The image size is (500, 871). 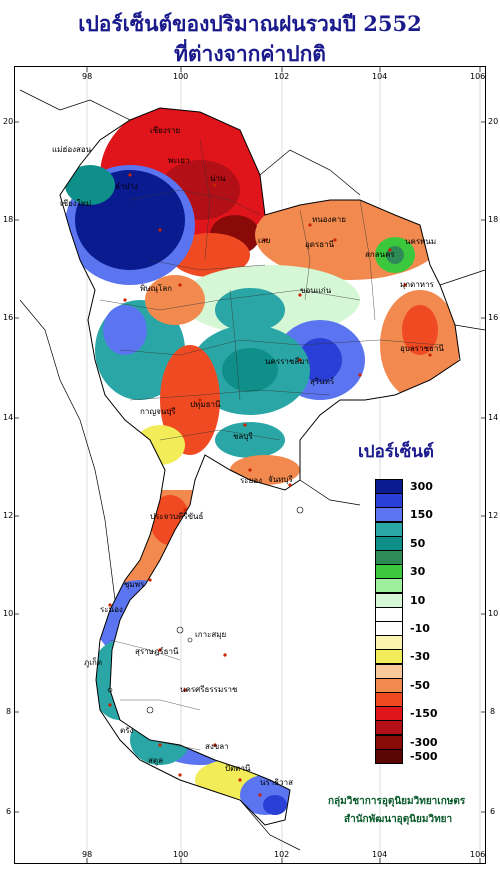 I want to click on lat-tick-left: 14, so click(x=8, y=417).